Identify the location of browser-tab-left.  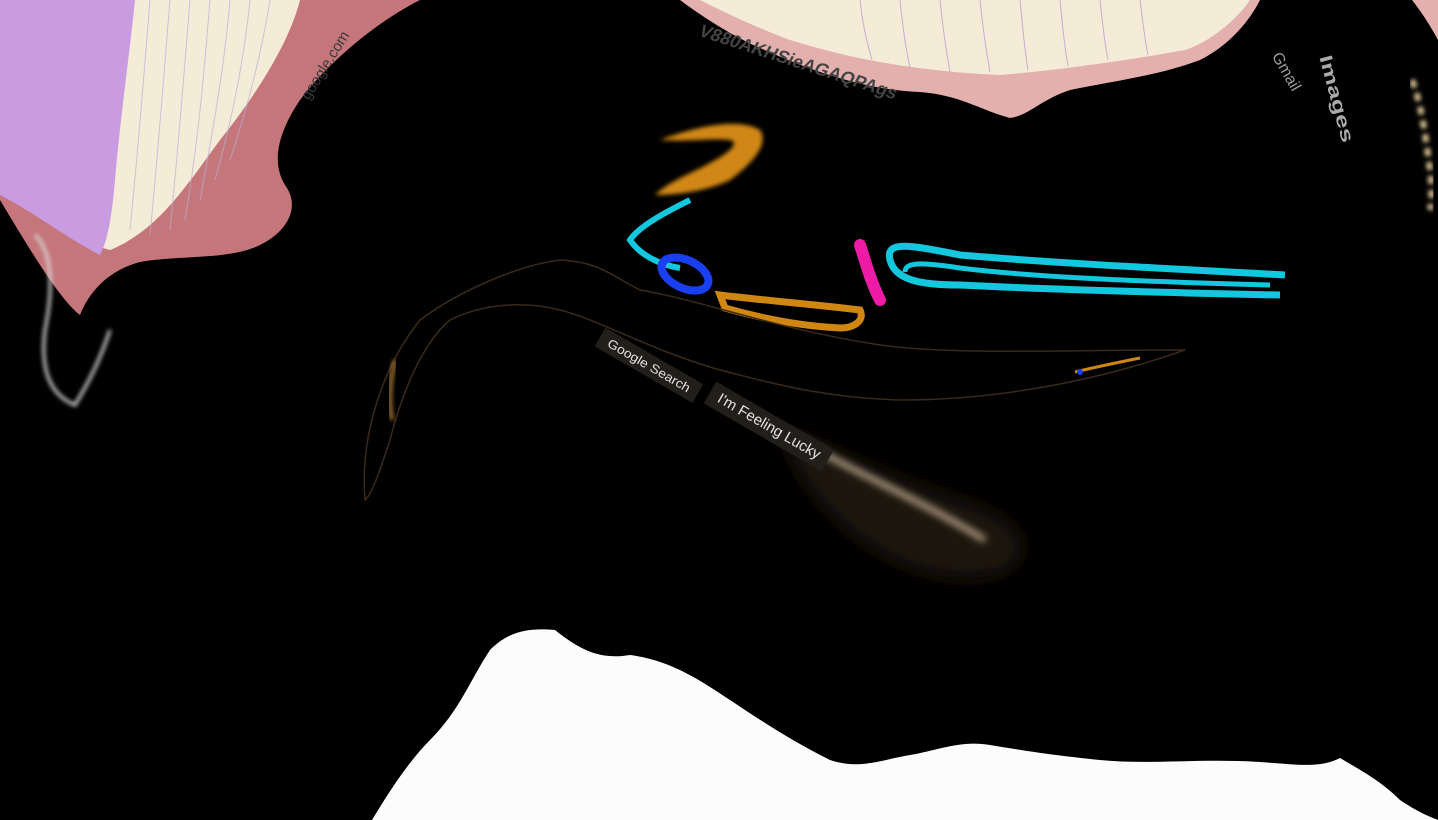
(210, 157).